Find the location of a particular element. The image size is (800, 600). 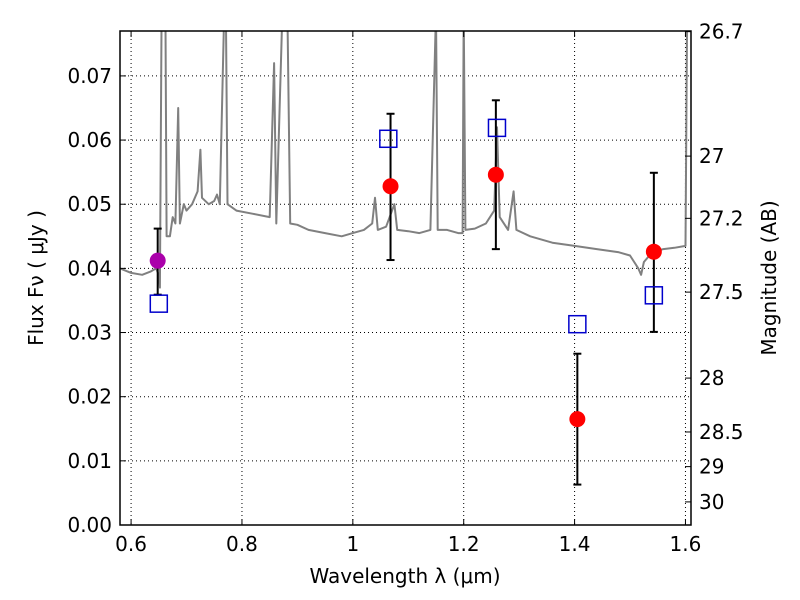

y2-axis: 26.7 27 27.2 27.5 28 28.5 29 30 is located at coordinates (714, 267).